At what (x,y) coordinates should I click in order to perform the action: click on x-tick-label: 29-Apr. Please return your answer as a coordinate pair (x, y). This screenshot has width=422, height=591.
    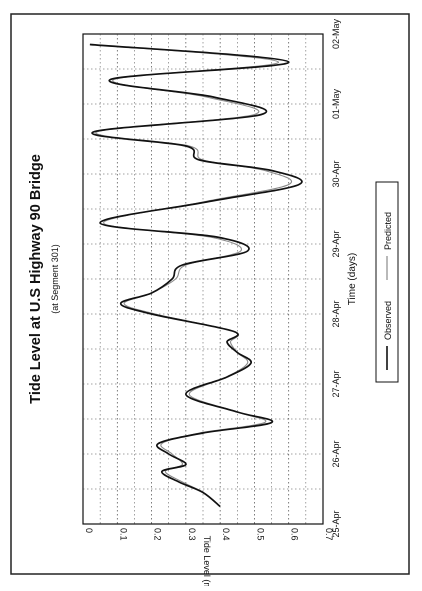
    Looking at the image, I should click on (336, 243).